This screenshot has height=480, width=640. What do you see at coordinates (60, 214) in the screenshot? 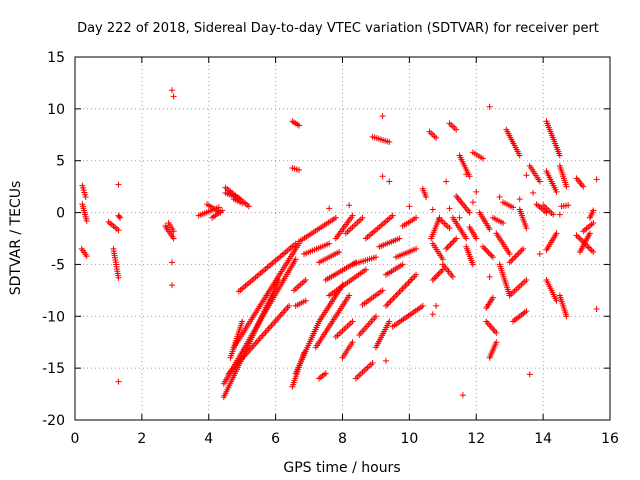
I see `y-tick-label: 0` at bounding box center [60, 214].